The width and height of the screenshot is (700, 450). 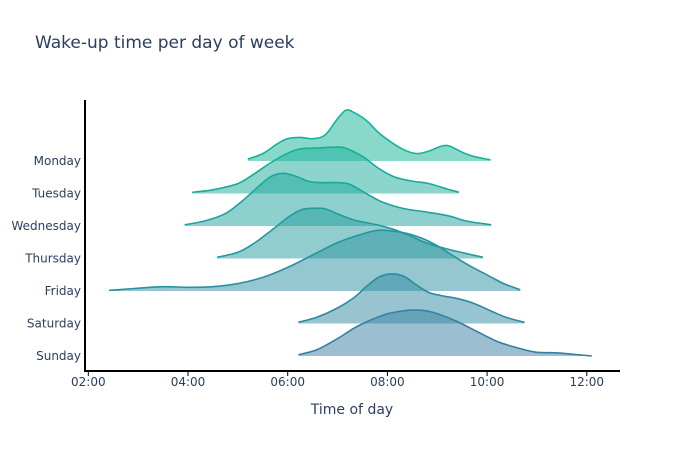 I want to click on x-tick-label: 04:00, so click(x=188, y=382).